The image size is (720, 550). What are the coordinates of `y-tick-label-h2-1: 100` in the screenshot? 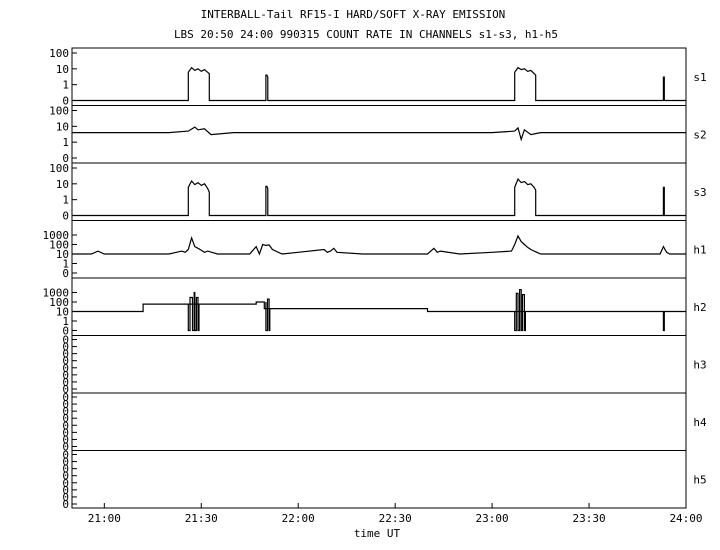 It's located at (59, 302).